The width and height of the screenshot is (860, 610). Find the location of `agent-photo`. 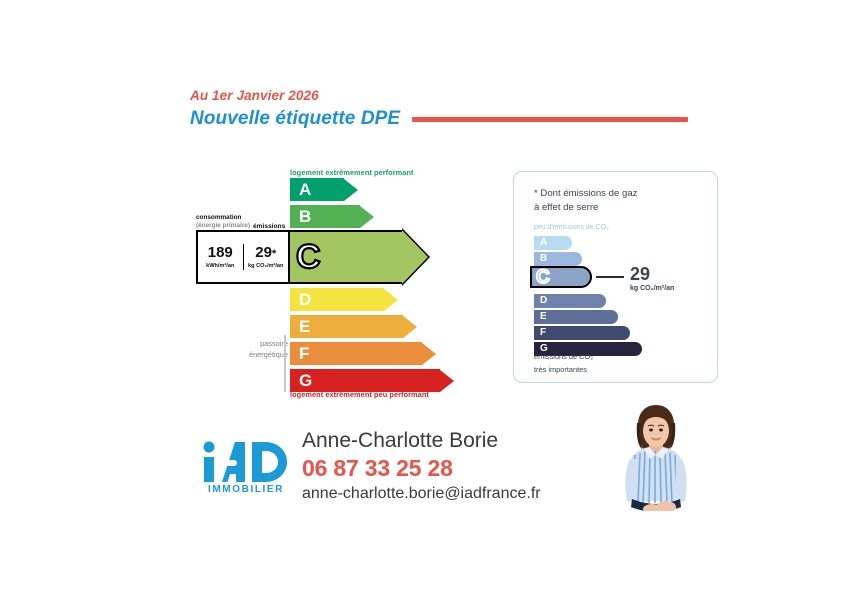

agent-photo is located at coordinates (656, 467).